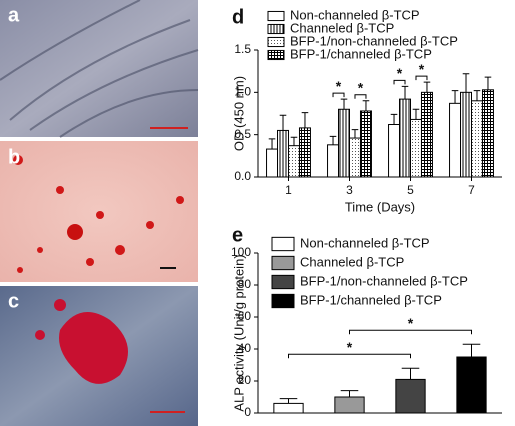 This screenshot has width=515, height=426. What do you see at coordinates (245, 380) in the screenshot?
I see `y-tick-label: 20` at bounding box center [245, 380].